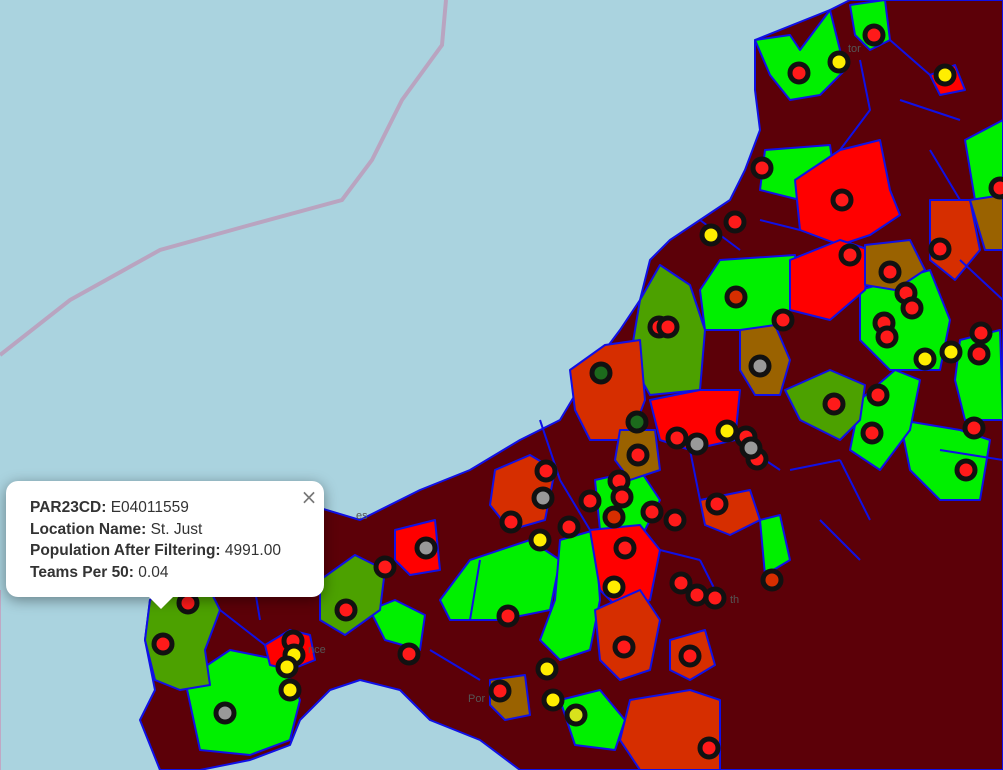 Image resolution: width=1003 pixels, height=770 pixels. I want to click on popup-tip, so click(161, 603).